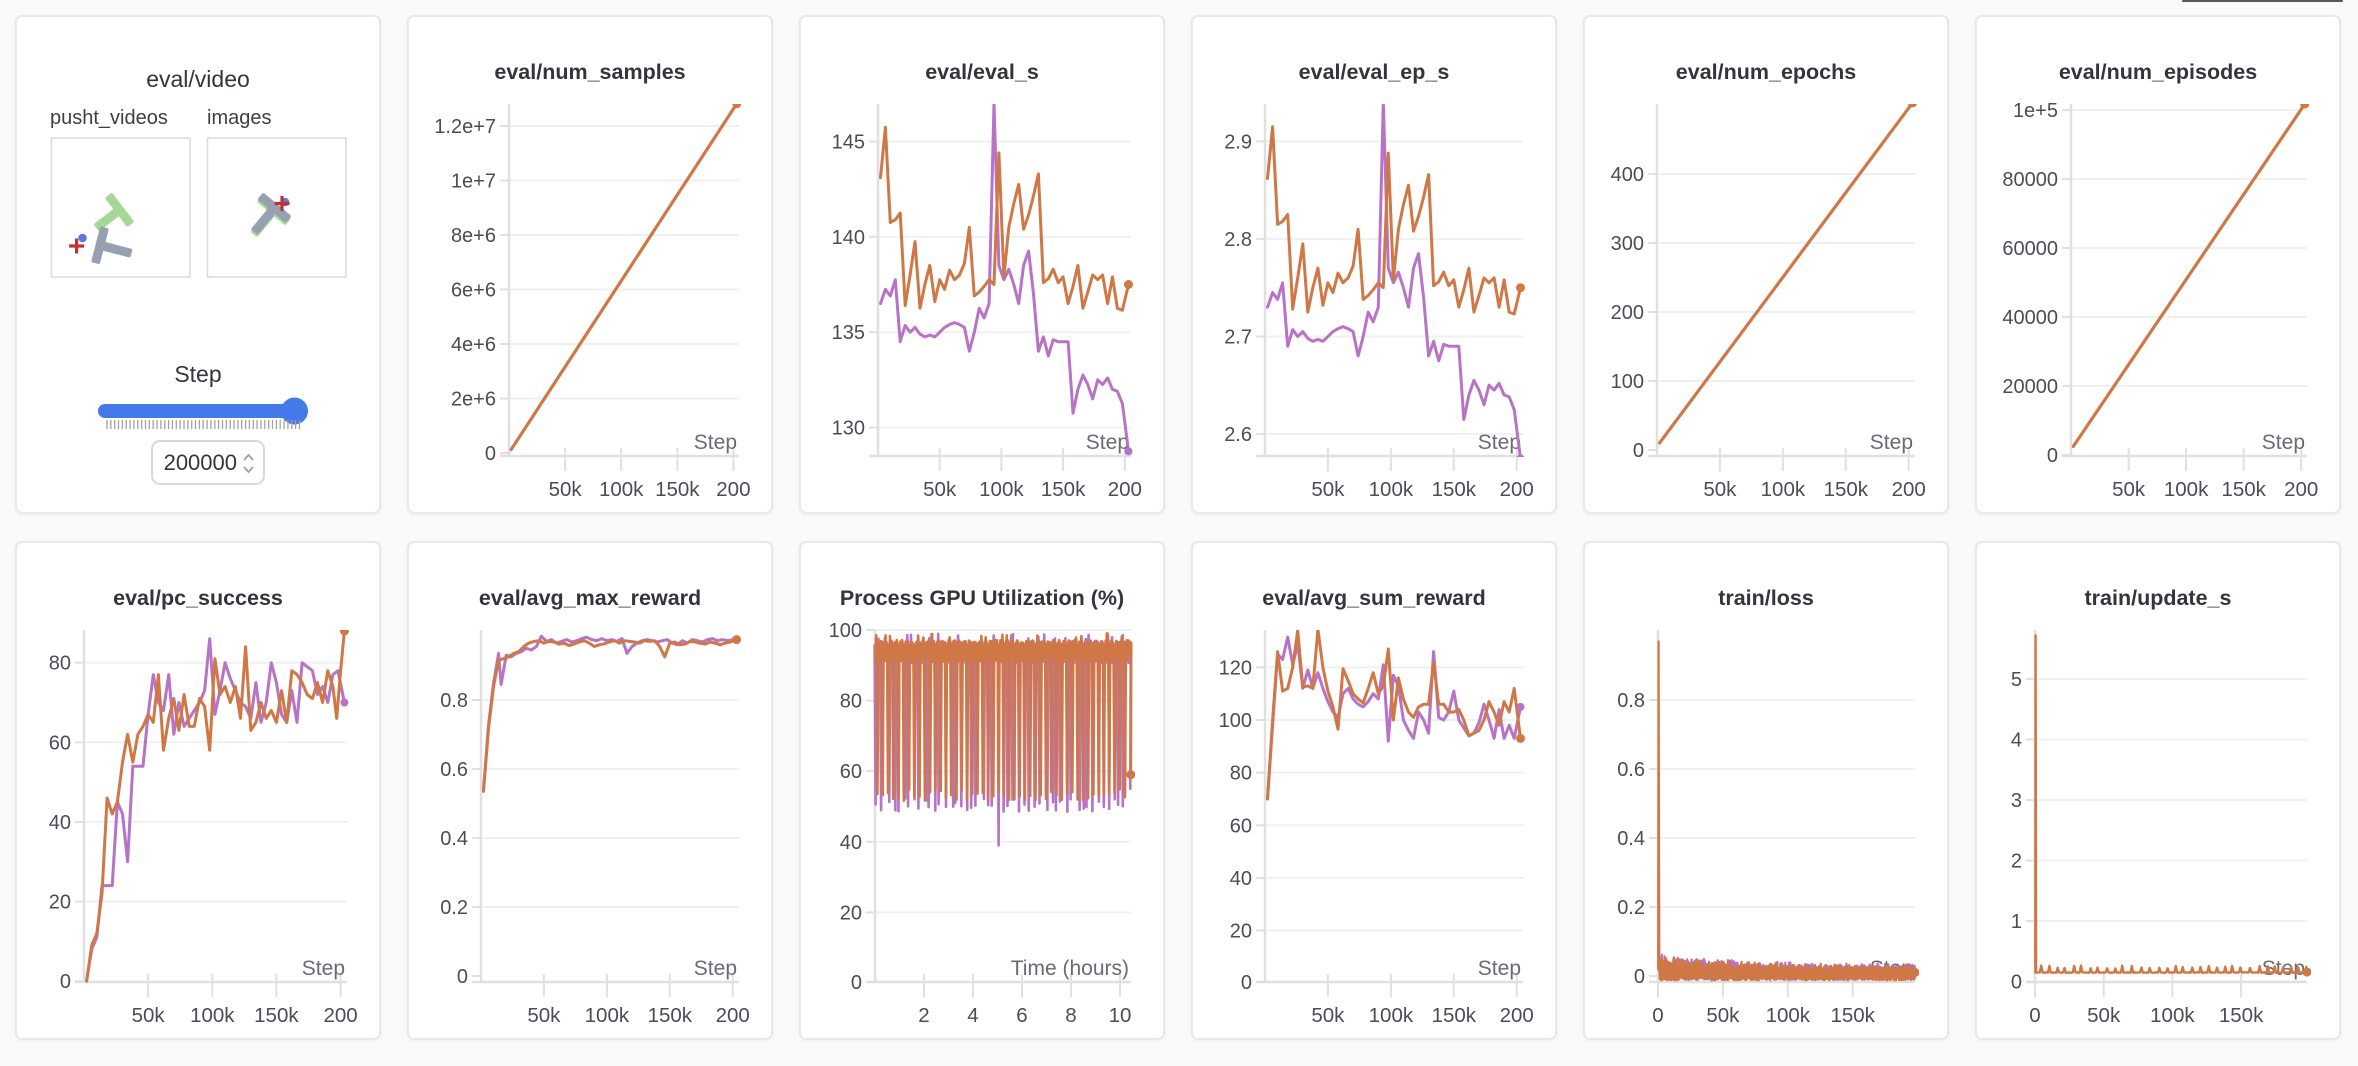 The height and width of the screenshot is (1066, 2358). I want to click on svg-text: 3, so click(2016, 801).